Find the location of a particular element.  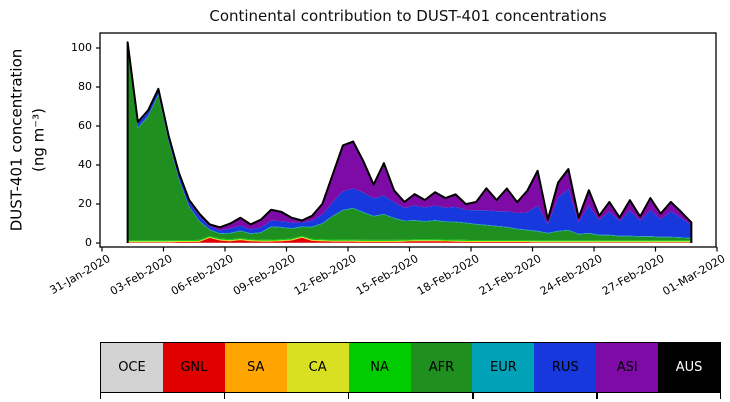

legend-label: AUS is located at coordinates (689, 367).